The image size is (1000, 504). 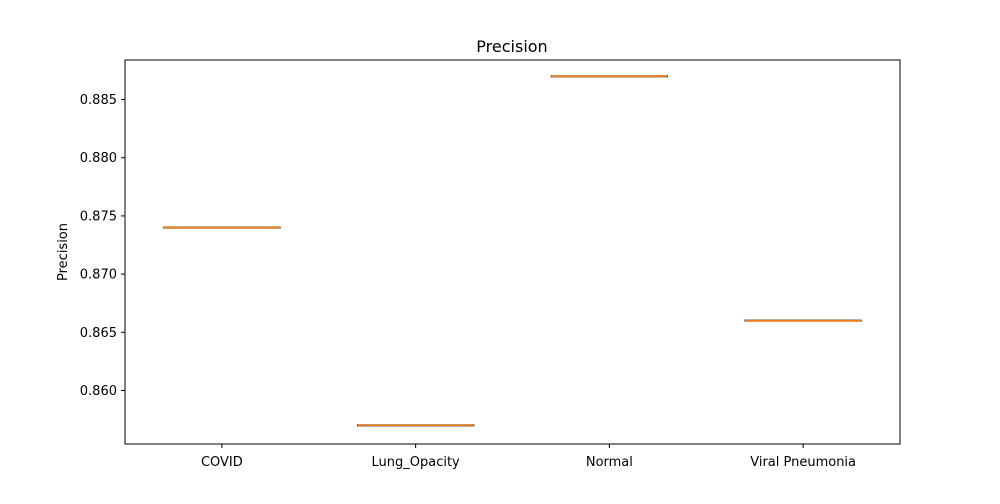 What do you see at coordinates (98, 391) in the screenshot?
I see `y-tick-label: 0.860` at bounding box center [98, 391].